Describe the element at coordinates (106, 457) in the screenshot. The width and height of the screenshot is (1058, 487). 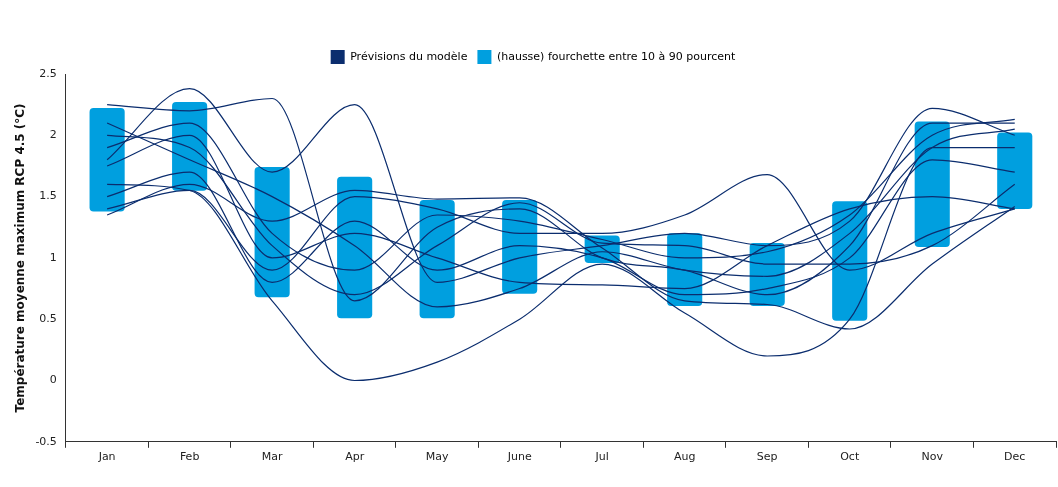
I see `x-tick-label: Jan` at that location.